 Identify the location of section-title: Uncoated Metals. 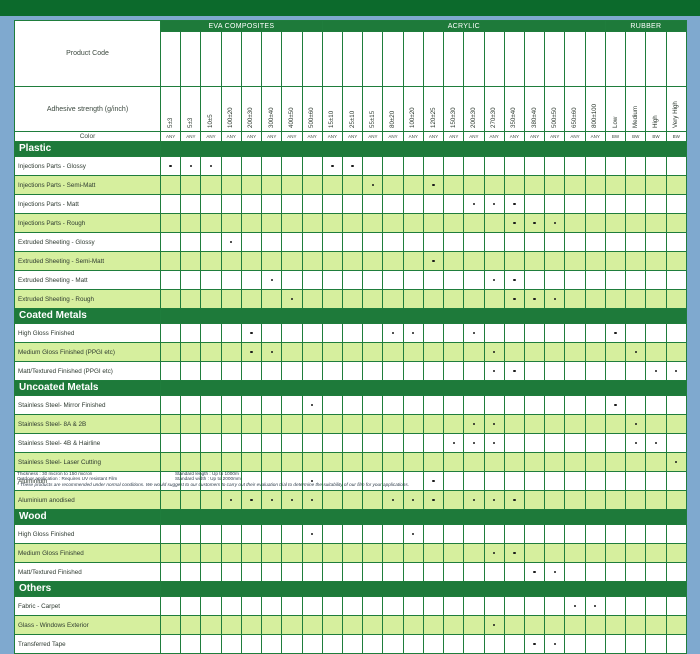
(87, 388).